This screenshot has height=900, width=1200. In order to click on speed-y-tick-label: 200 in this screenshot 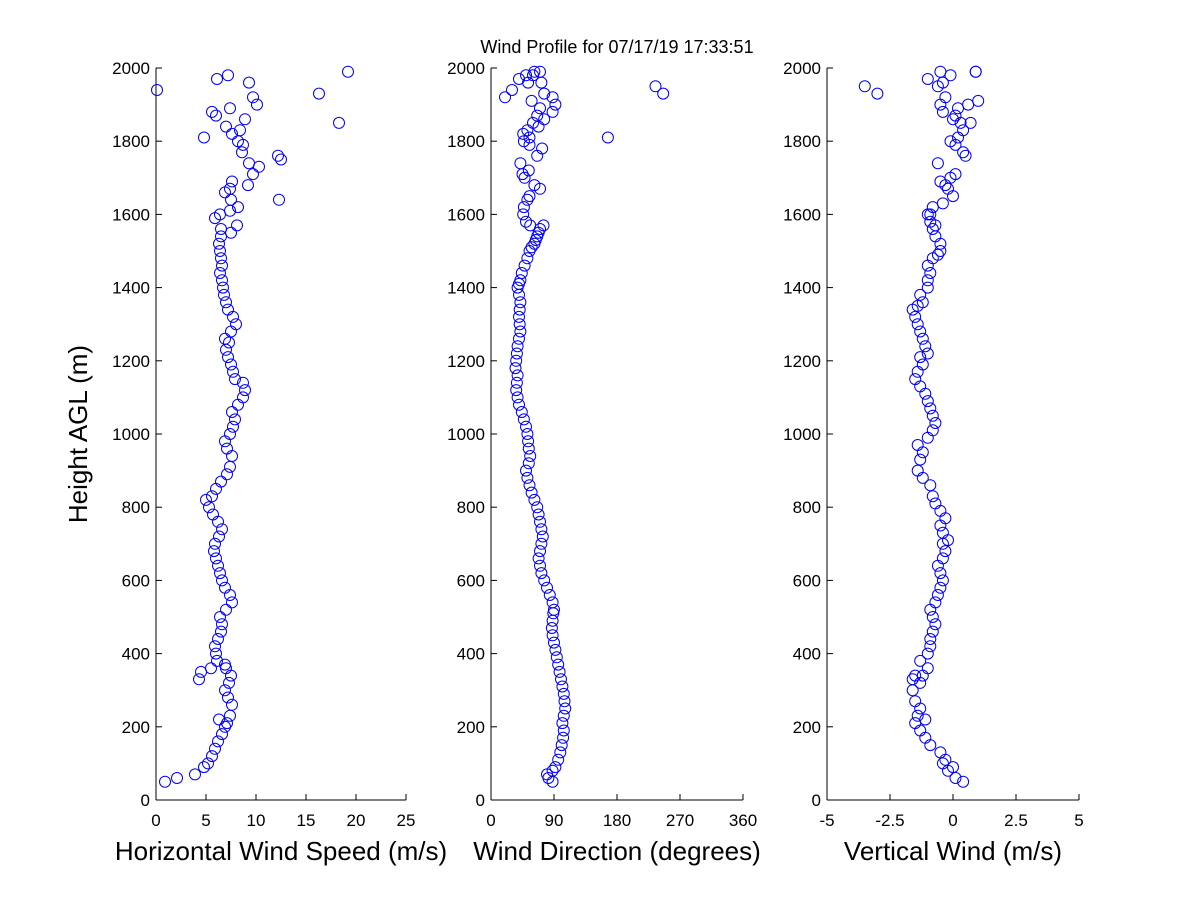, I will do `click(136, 727)`.